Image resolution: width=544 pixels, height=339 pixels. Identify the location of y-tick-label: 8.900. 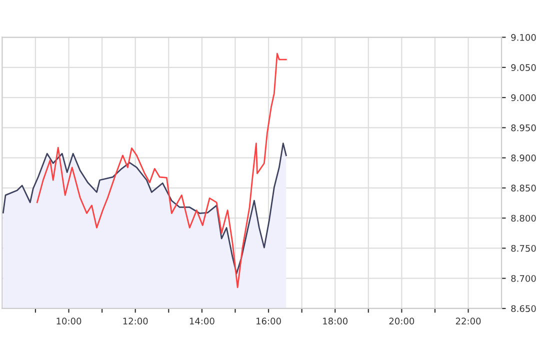
(523, 158).